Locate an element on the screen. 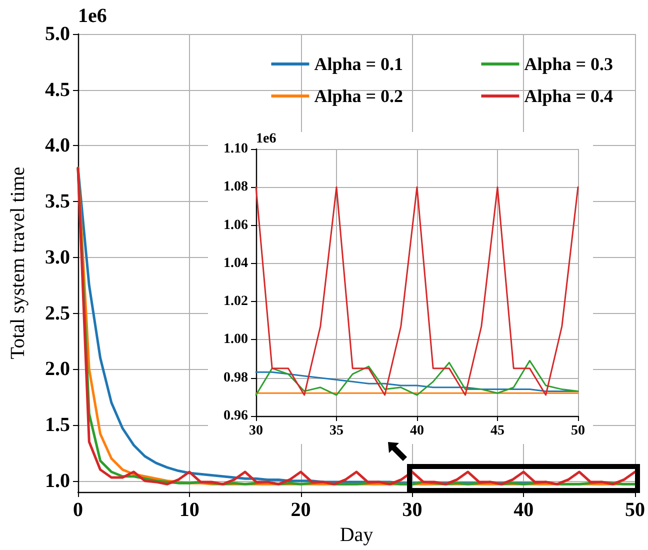  y-tick-label: 1.5 is located at coordinates (57, 425).